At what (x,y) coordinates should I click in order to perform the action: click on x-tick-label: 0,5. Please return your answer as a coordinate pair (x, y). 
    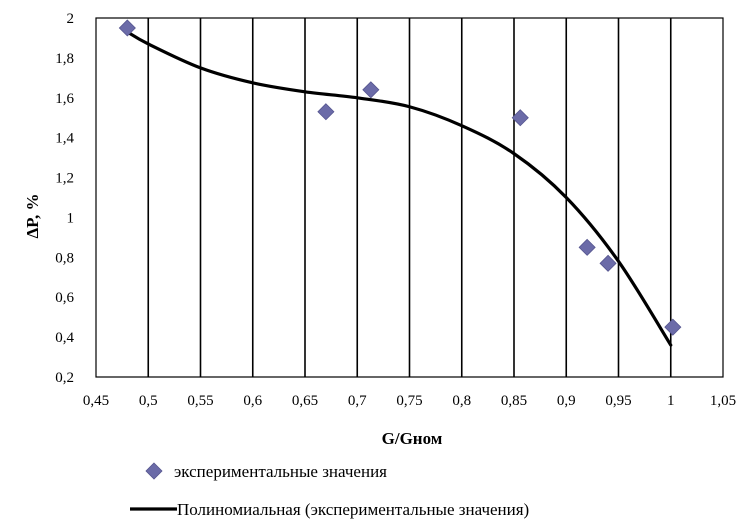
    Looking at the image, I should click on (148, 401).